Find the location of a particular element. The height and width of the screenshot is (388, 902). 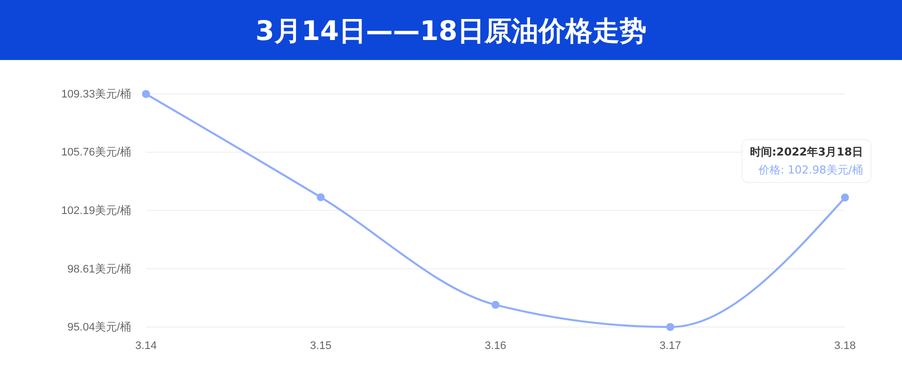

y-tick-label: 95.04美元/桶 is located at coordinates (99, 327).